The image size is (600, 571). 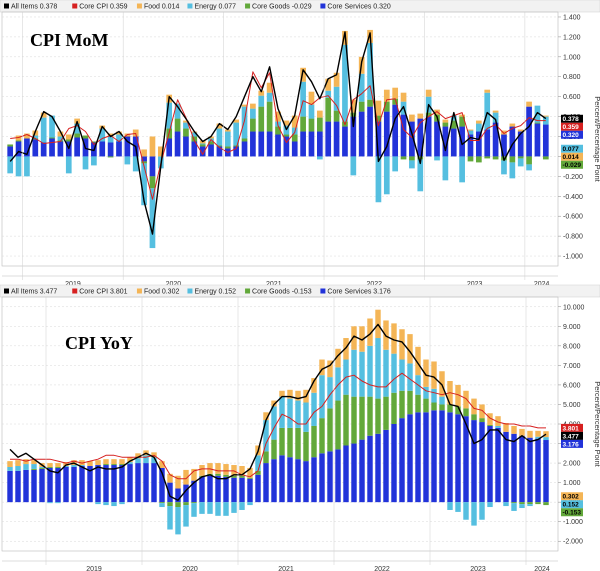 What do you see at coordinates (34, 292) in the screenshot?
I see `legend-item-all_items: All Items 3.477` at bounding box center [34, 292].